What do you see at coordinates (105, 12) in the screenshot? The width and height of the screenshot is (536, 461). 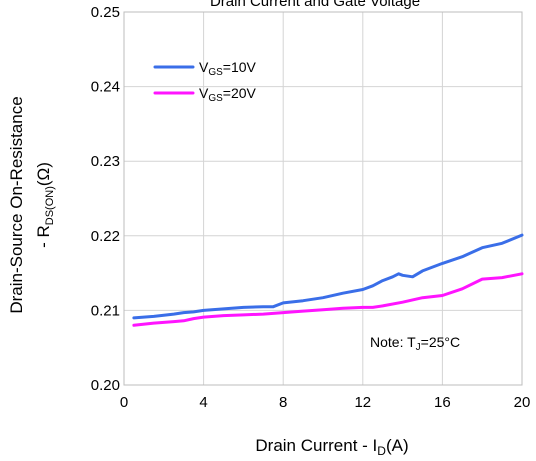 I see `y-tick-label: 0.25` at bounding box center [105, 12].